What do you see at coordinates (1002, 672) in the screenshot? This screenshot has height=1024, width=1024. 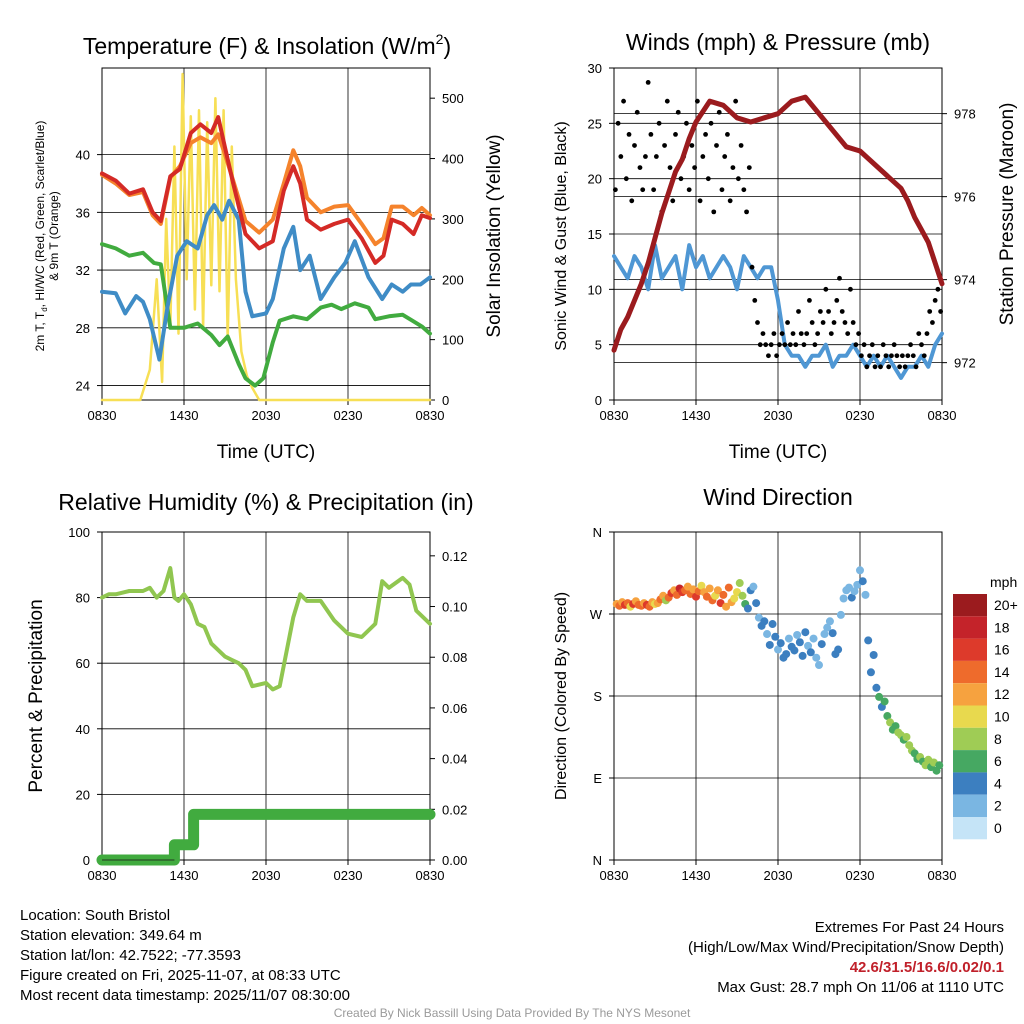 I see `colorbar-label: 14` at bounding box center [1002, 672].